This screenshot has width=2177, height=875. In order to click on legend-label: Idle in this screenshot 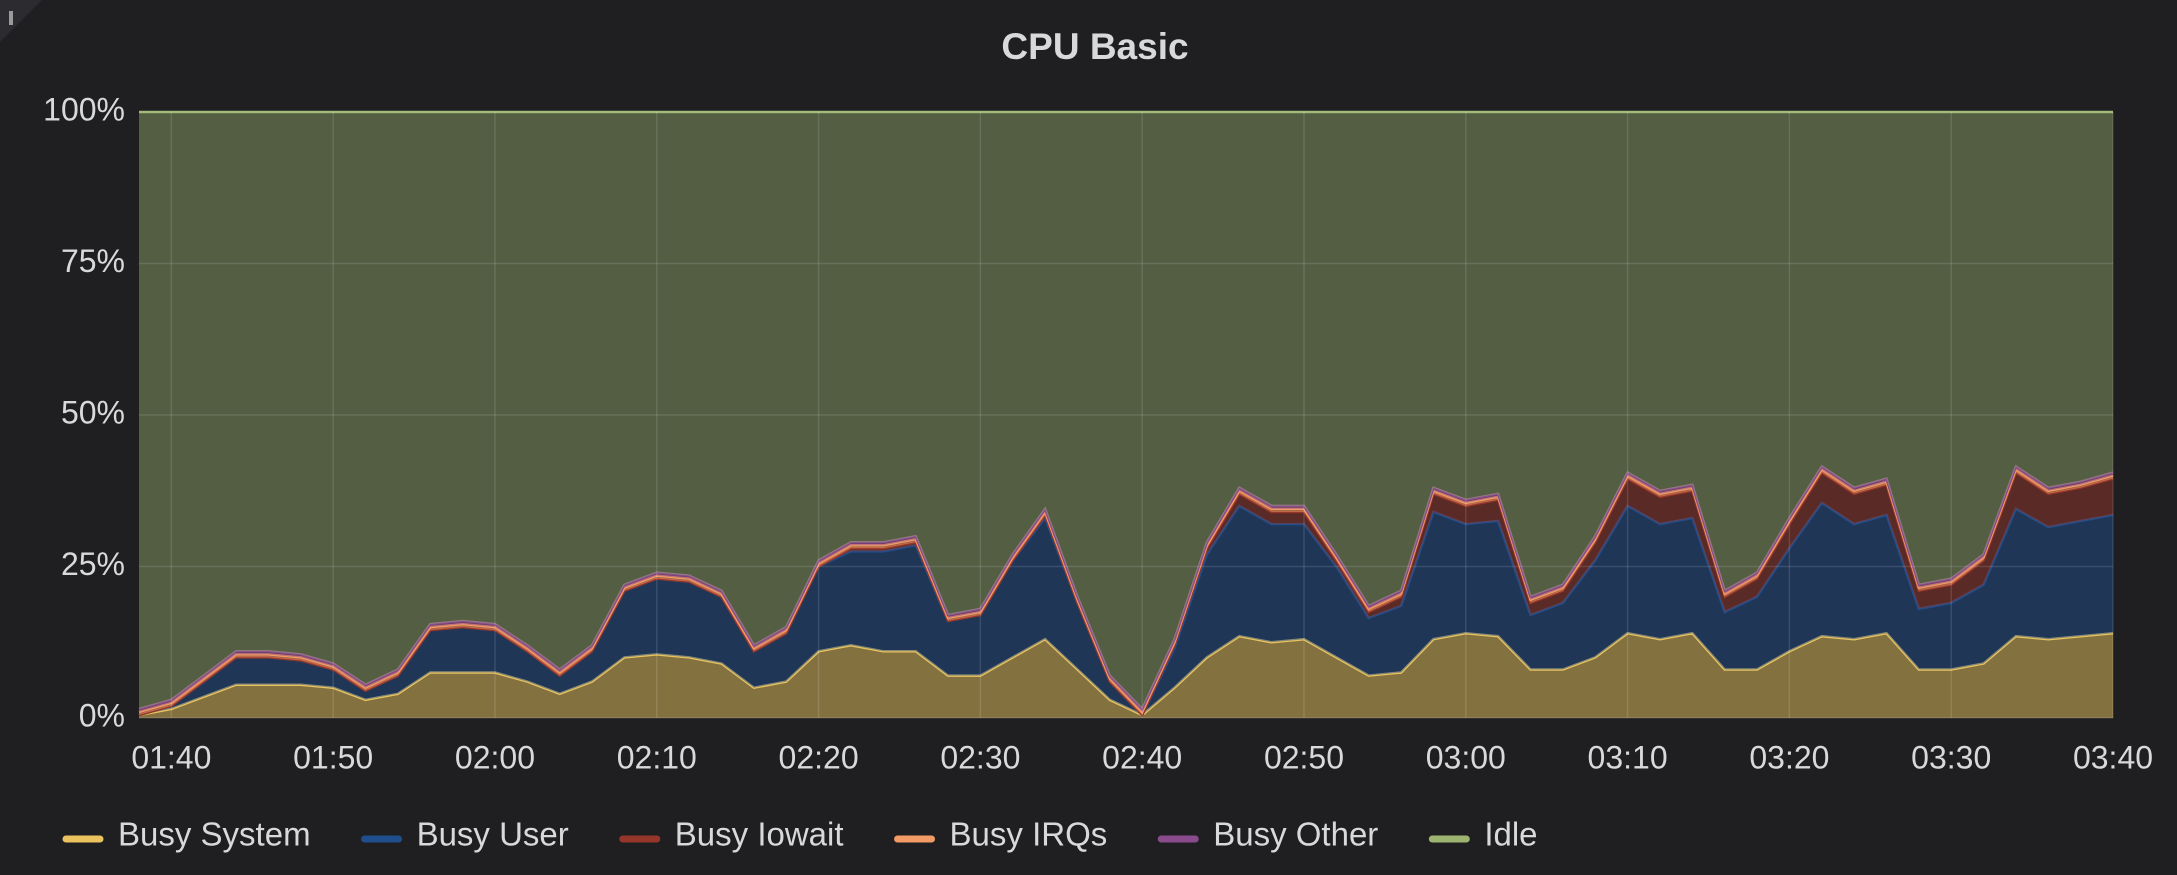, I will do `click(1510, 834)`.